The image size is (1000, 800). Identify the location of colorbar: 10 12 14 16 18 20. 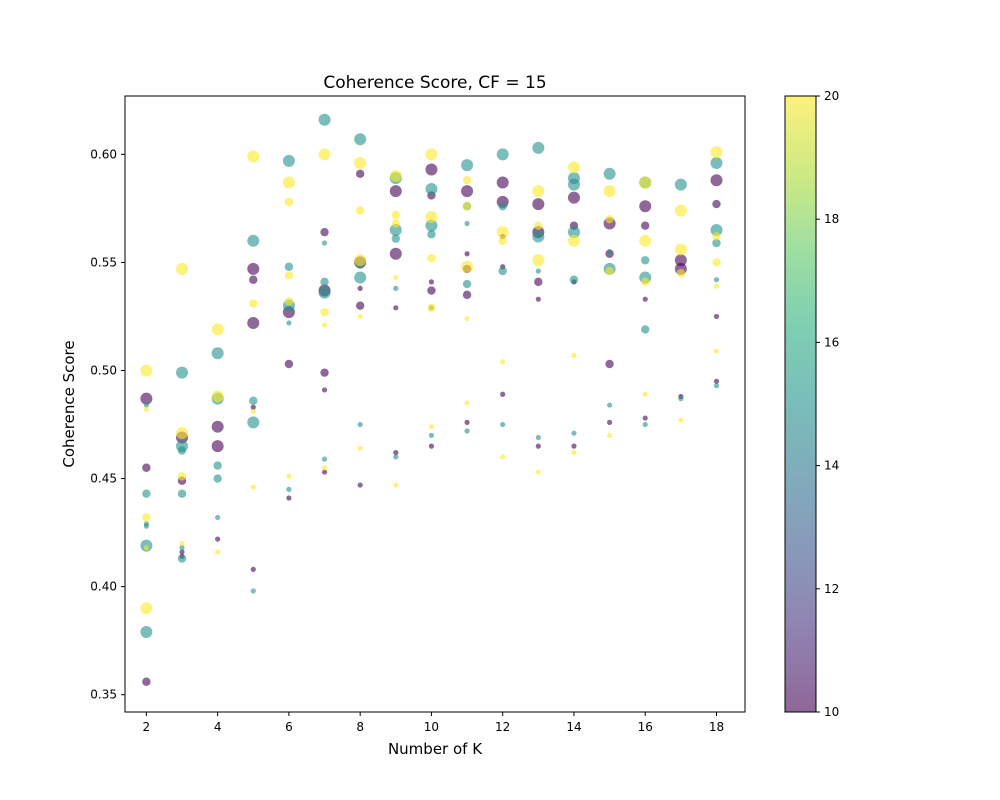
(811, 404).